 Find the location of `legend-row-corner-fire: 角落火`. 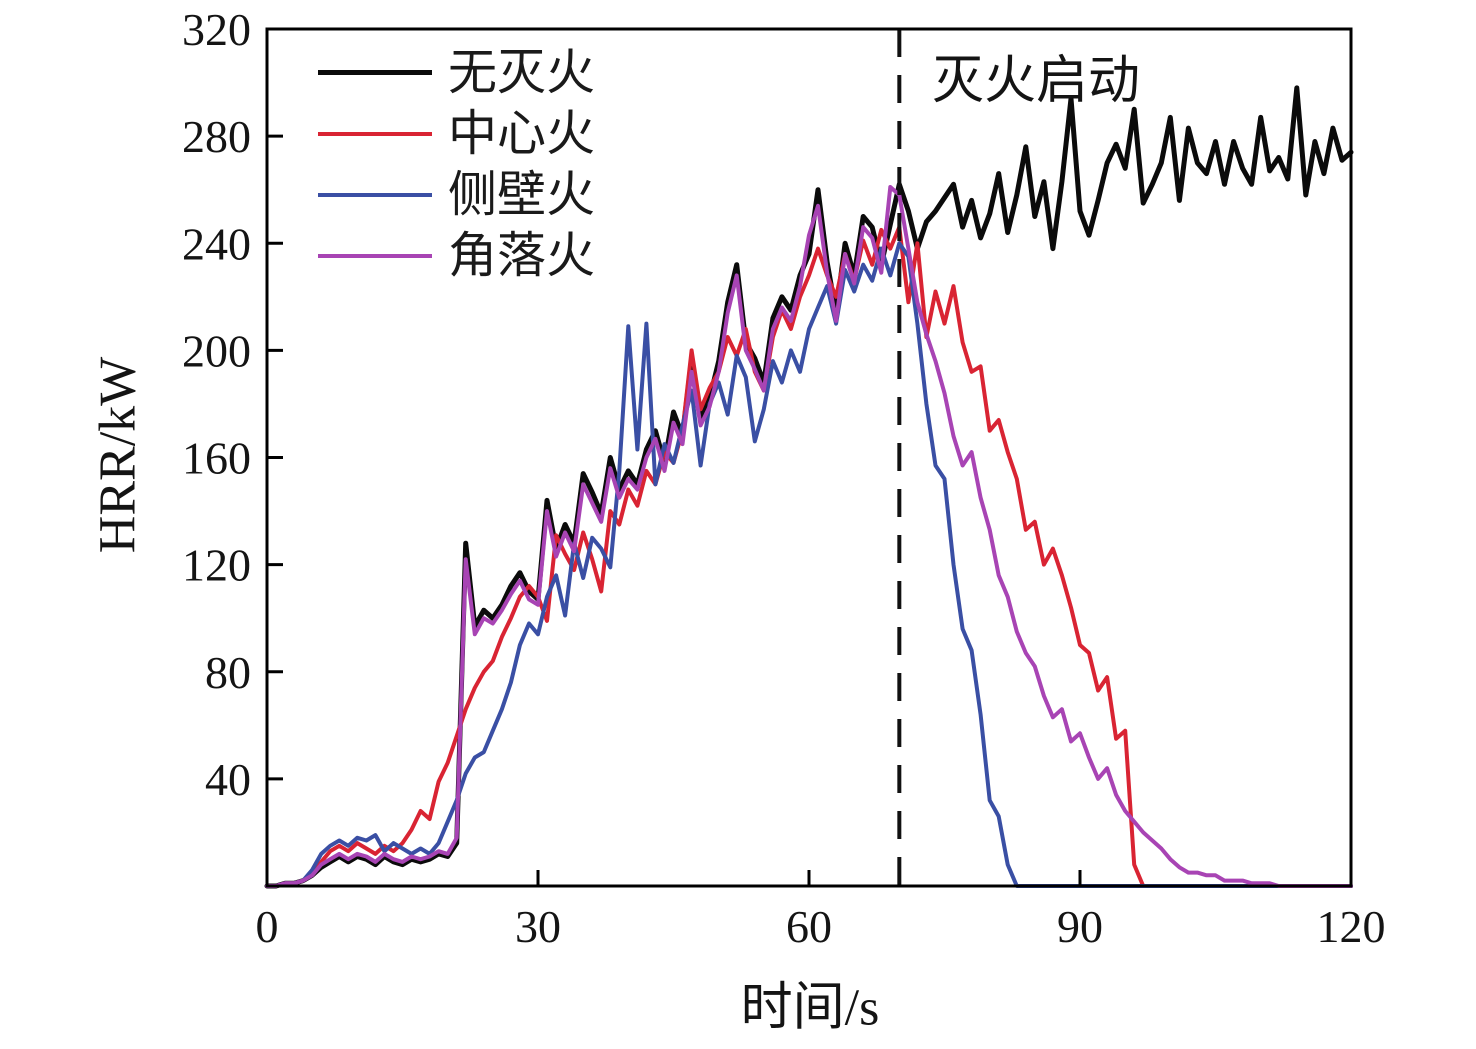

legend-row-corner-fire: 角落火 is located at coordinates (456, 255).